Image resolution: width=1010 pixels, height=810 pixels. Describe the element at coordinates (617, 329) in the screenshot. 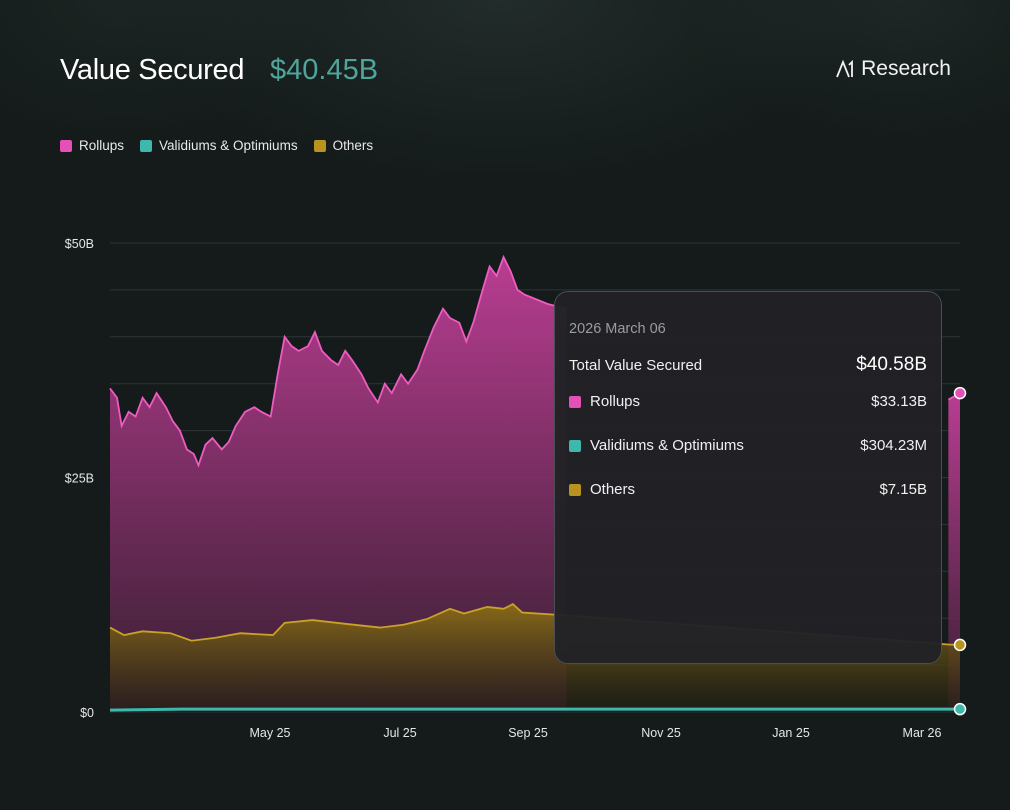

I see `tooltip-date: 2026 March 06` at that location.